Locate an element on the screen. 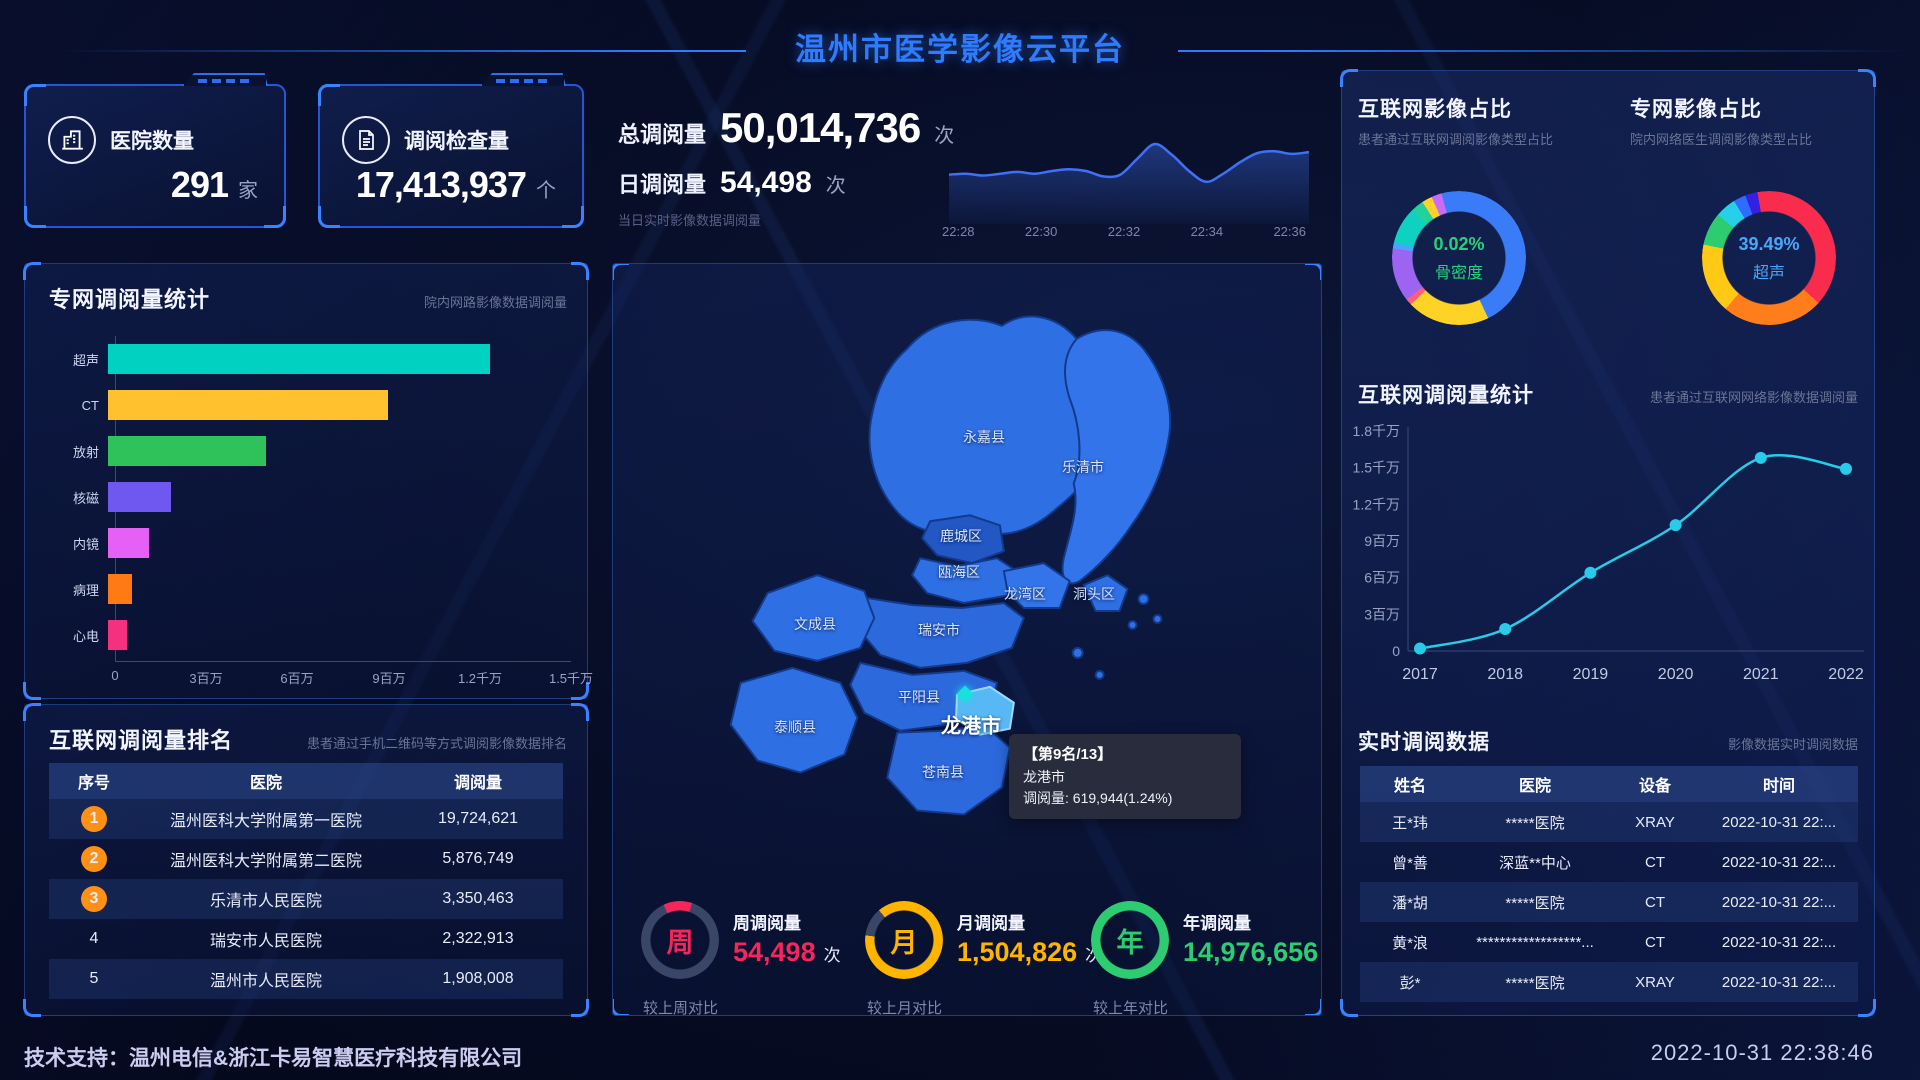  bar-row: 放射 is located at coordinates (311, 451).